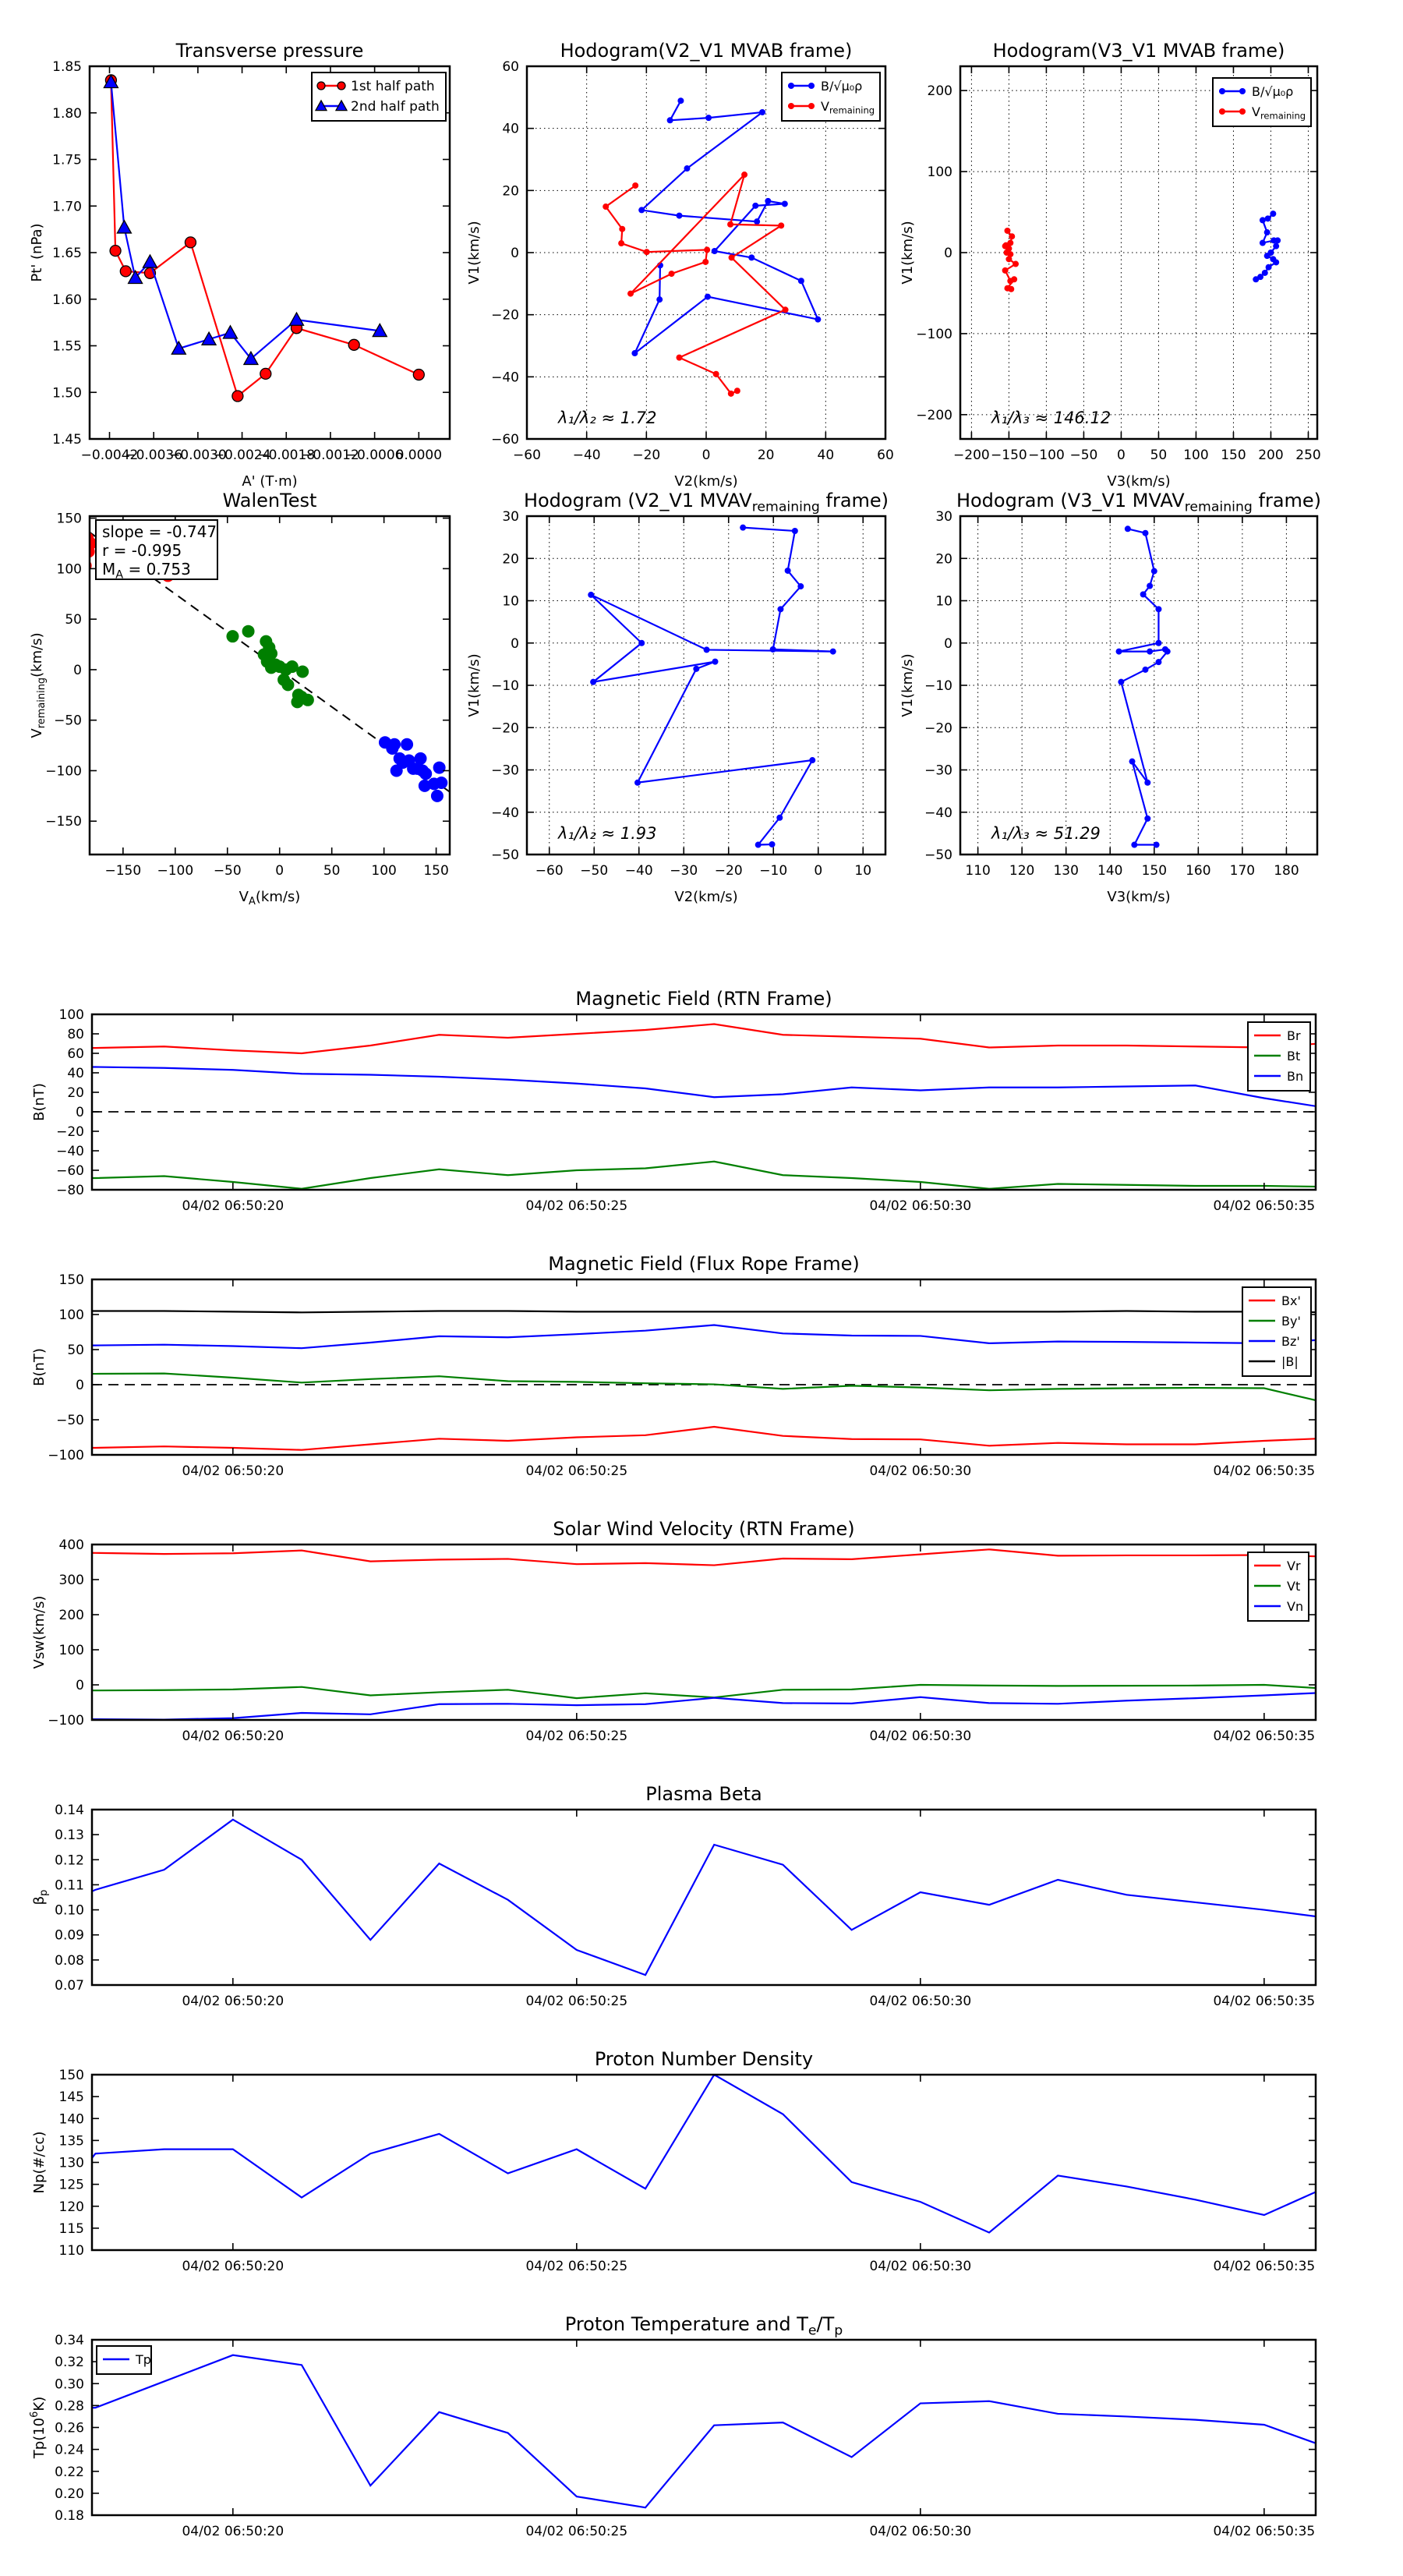 The height and width of the screenshot is (2576, 1403). Describe the element at coordinates (704, 1086) in the screenshot. I see `series-Bn` at that location.